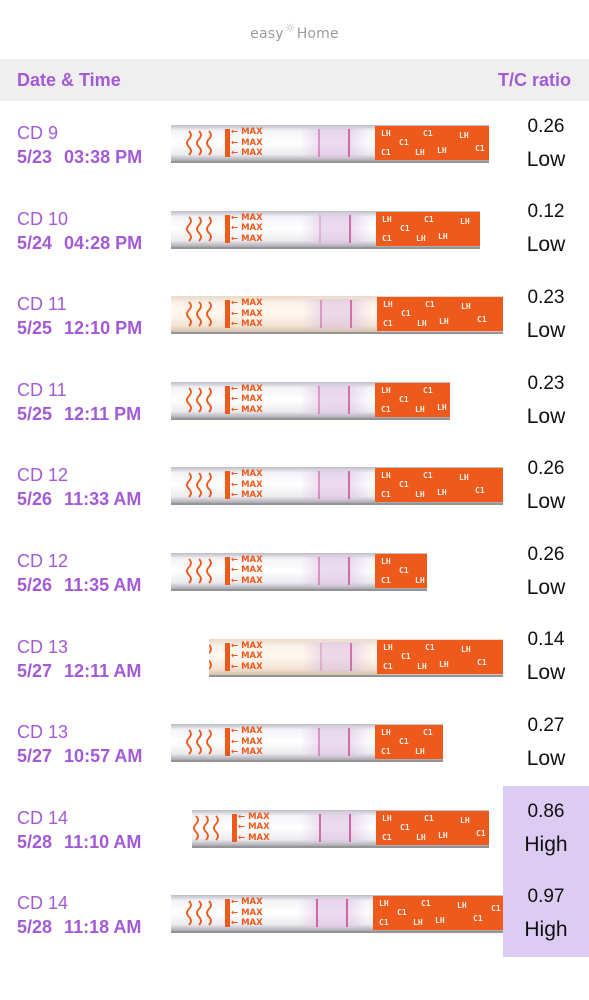 The width and height of the screenshot is (589, 1000). What do you see at coordinates (43, 475) in the screenshot?
I see `cycle-day: CD 12` at bounding box center [43, 475].